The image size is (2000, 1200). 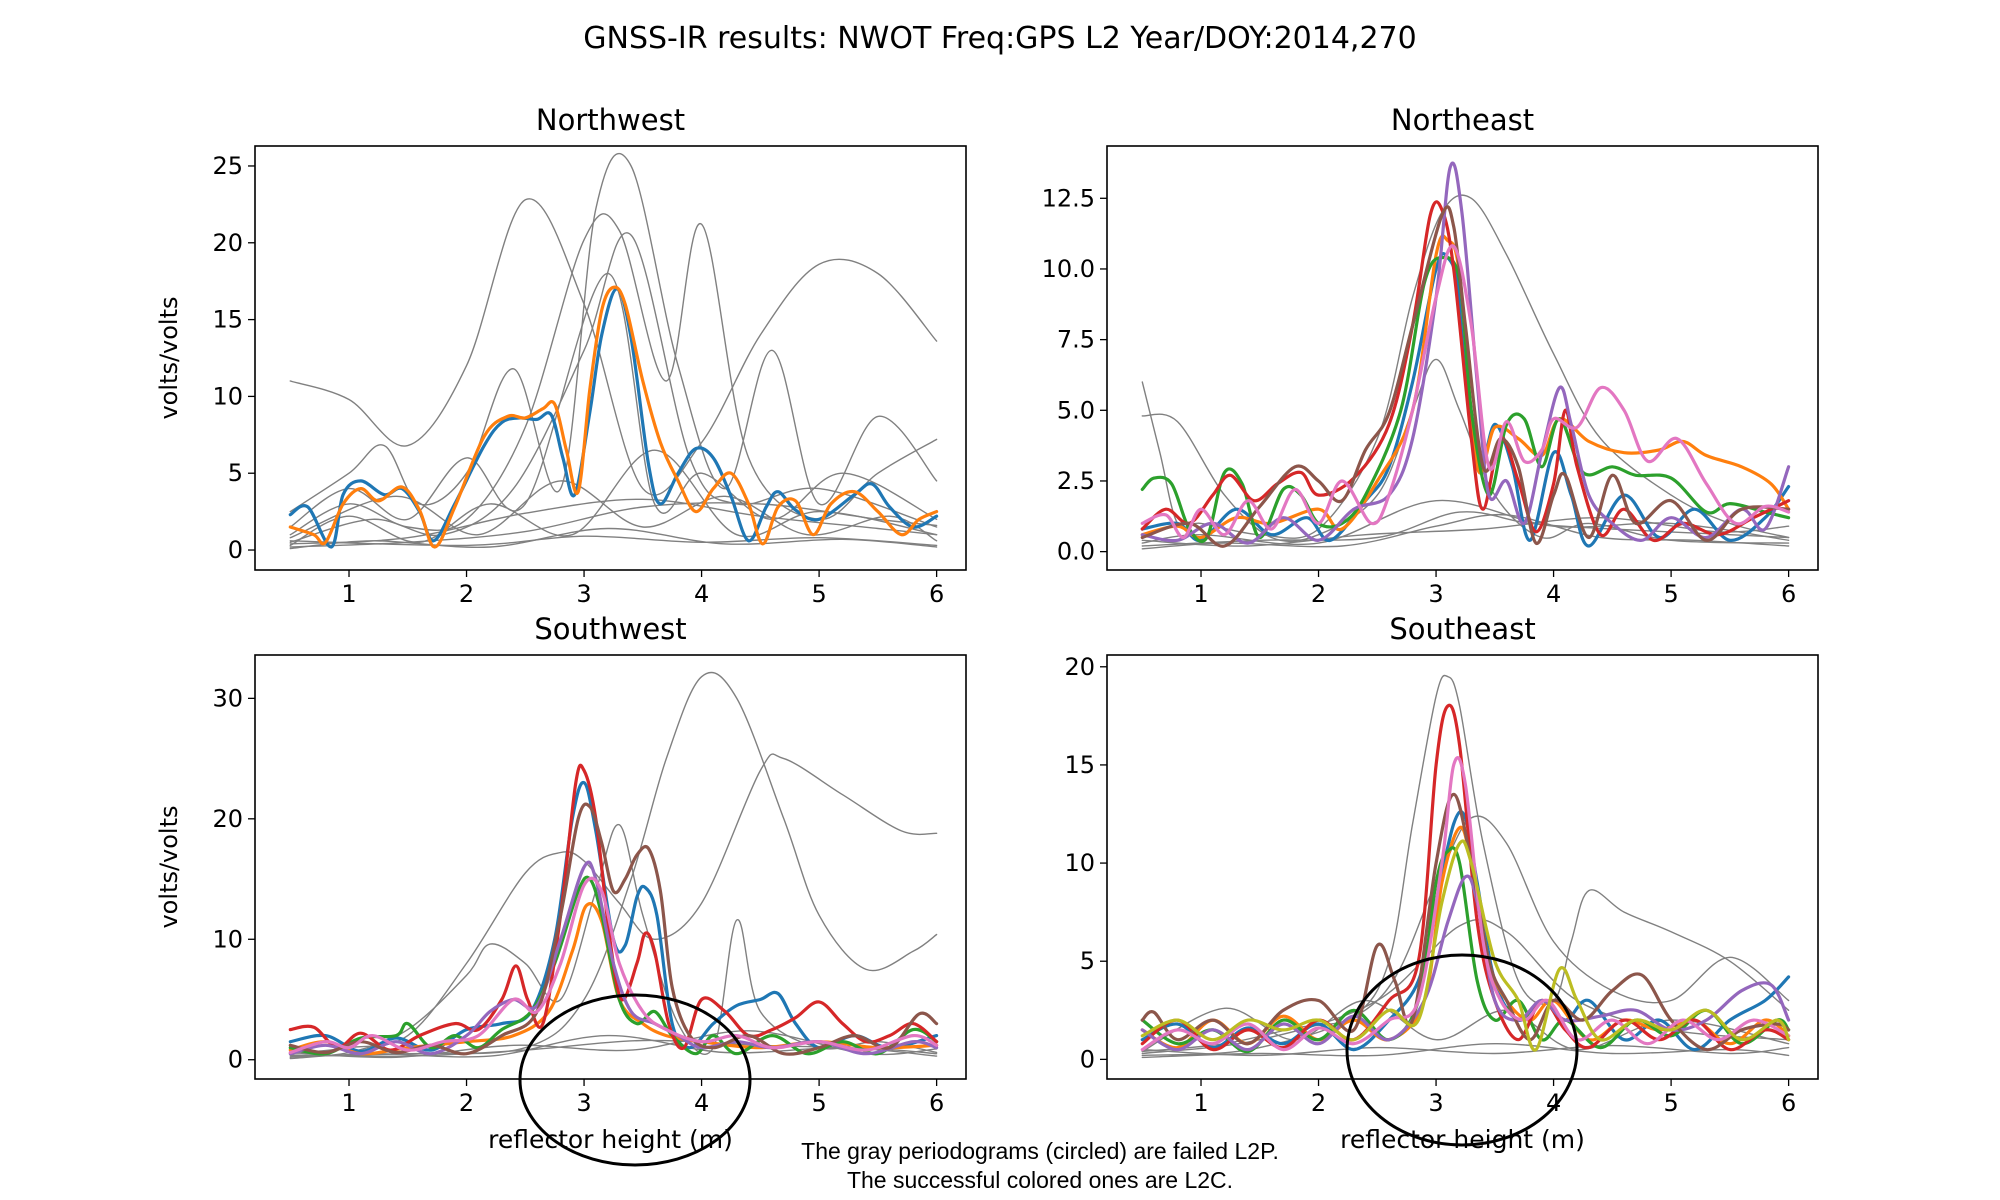 What do you see at coordinates (610, 629) in the screenshot?
I see `panel-title: Southwest` at bounding box center [610, 629].